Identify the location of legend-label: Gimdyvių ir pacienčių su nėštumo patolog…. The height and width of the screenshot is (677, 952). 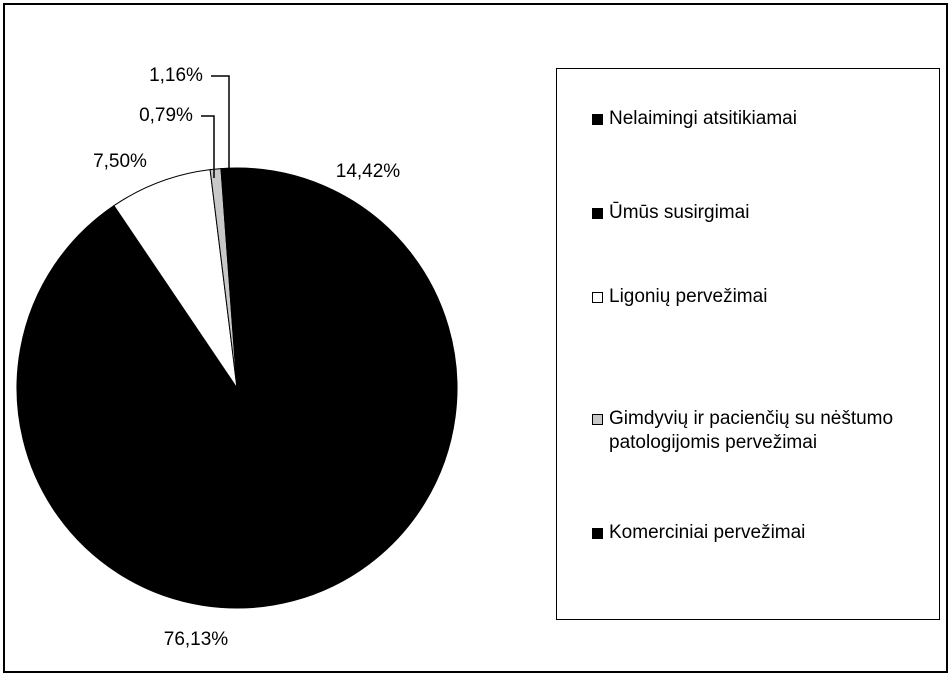
(751, 430).